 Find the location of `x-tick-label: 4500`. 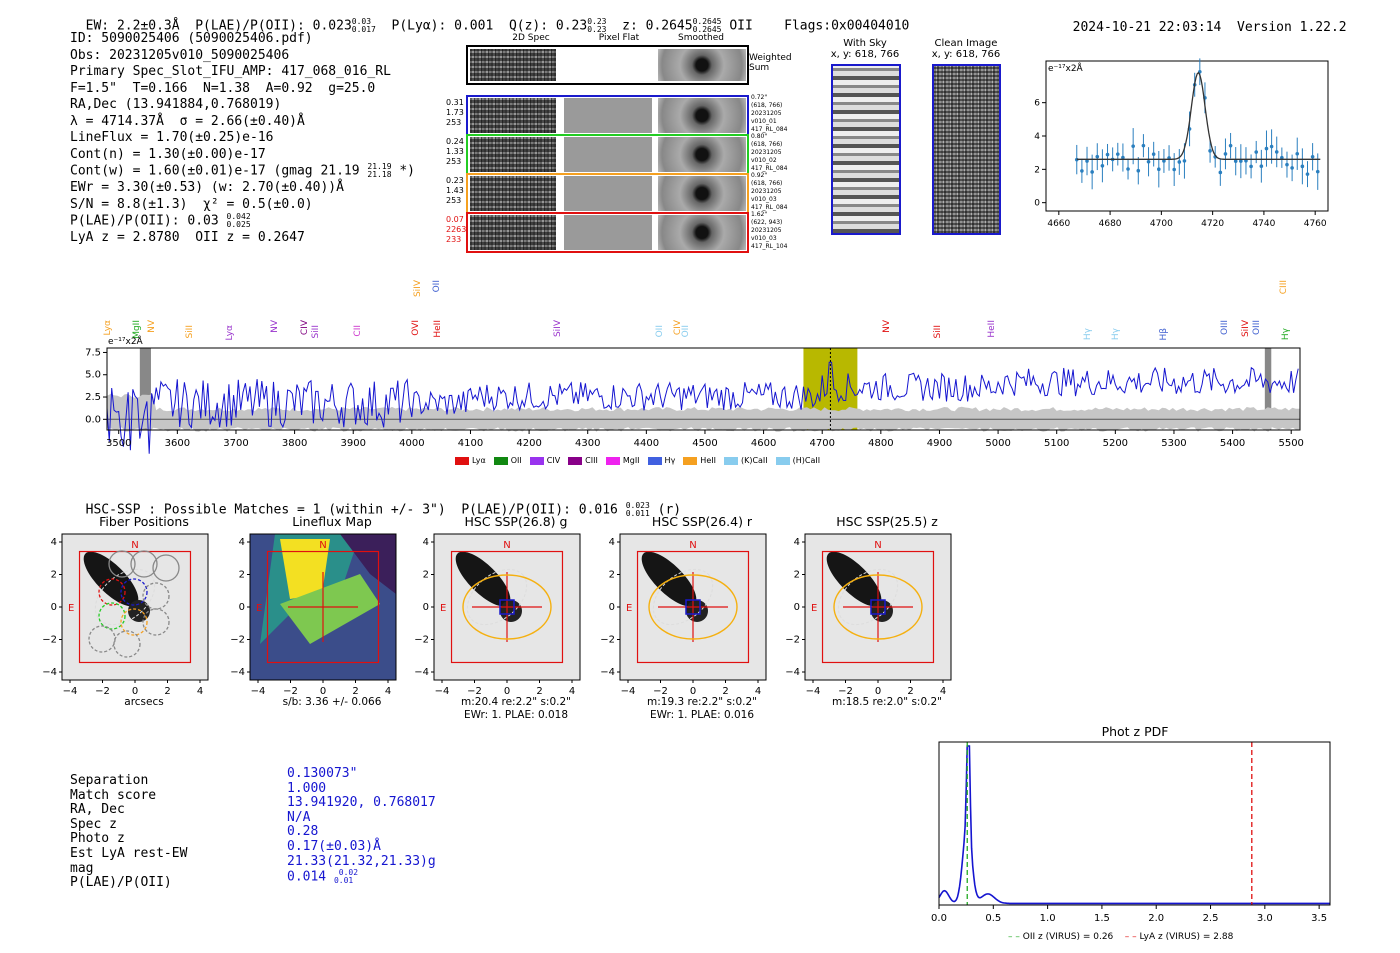

x-tick-label: 4500 is located at coordinates (704, 443).